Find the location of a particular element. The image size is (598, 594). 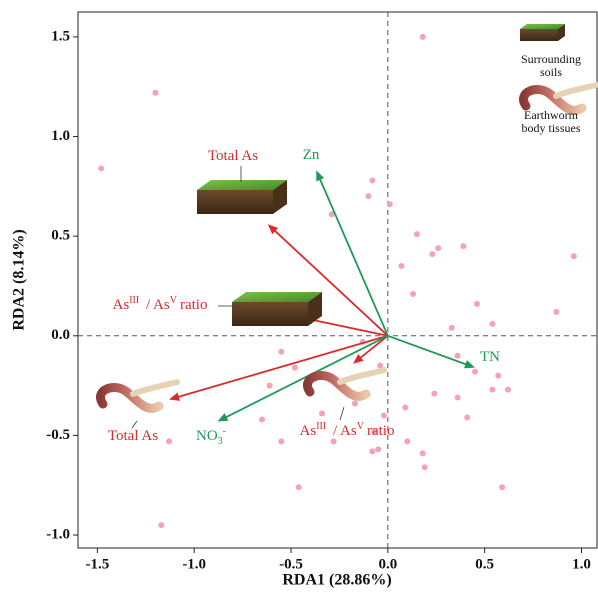

legend-label: body tissues is located at coordinates (550, 128).